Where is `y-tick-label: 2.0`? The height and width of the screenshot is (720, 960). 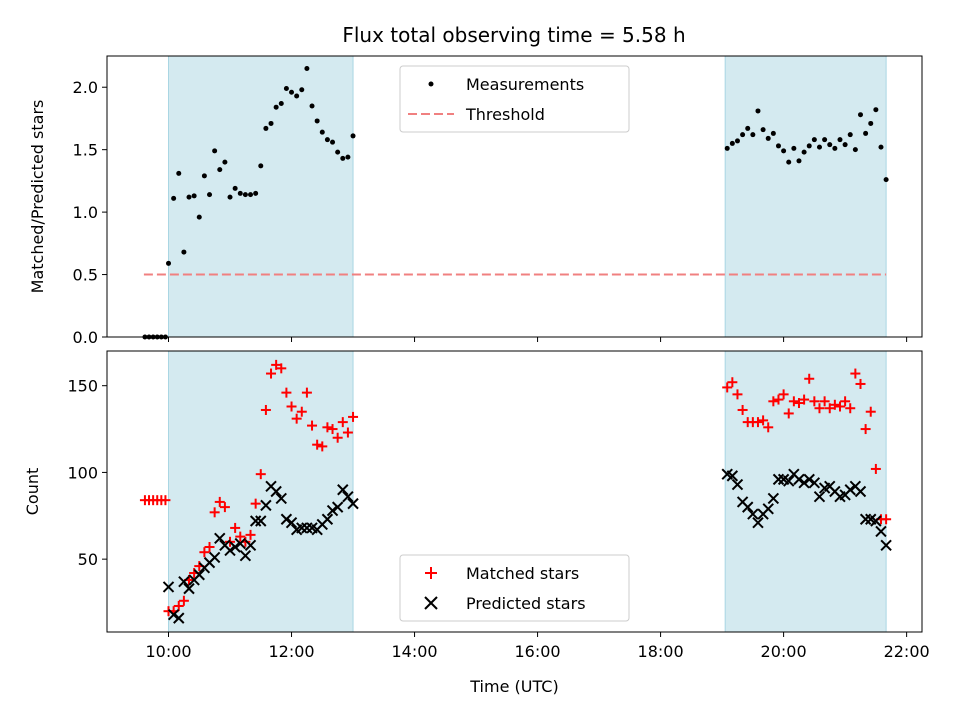 y-tick-label: 2.0 is located at coordinates (85, 87).